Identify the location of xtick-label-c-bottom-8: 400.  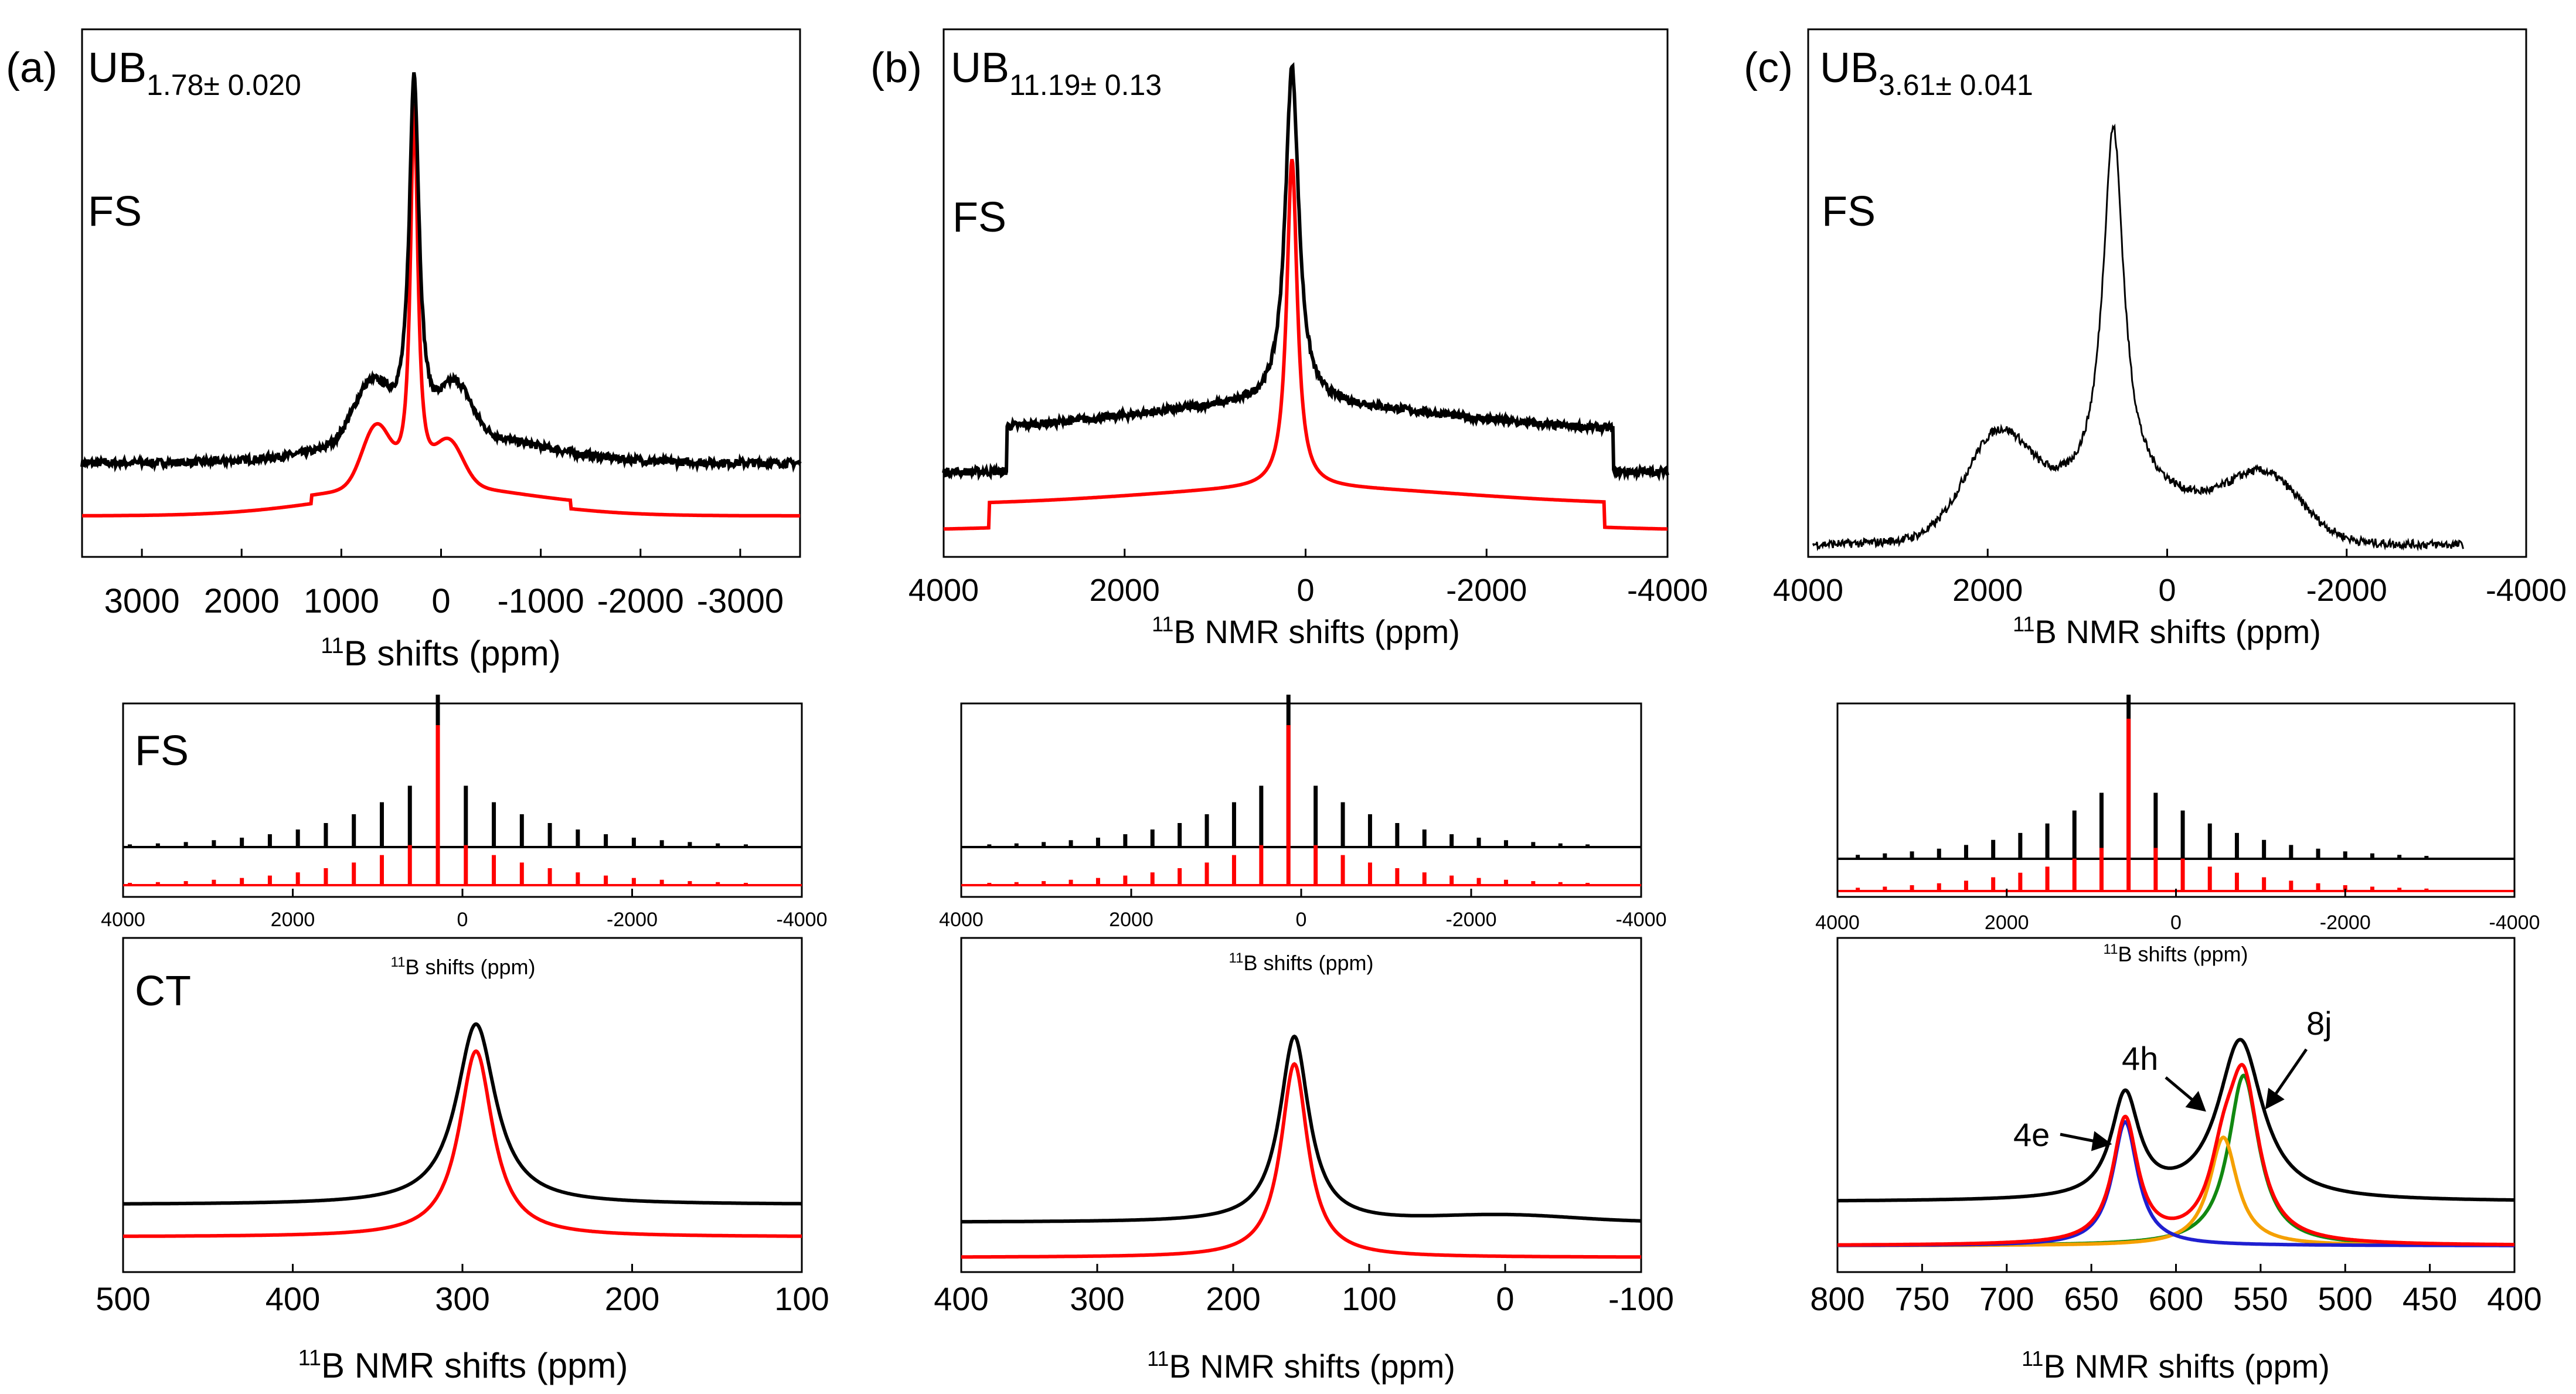
(2514, 1298).